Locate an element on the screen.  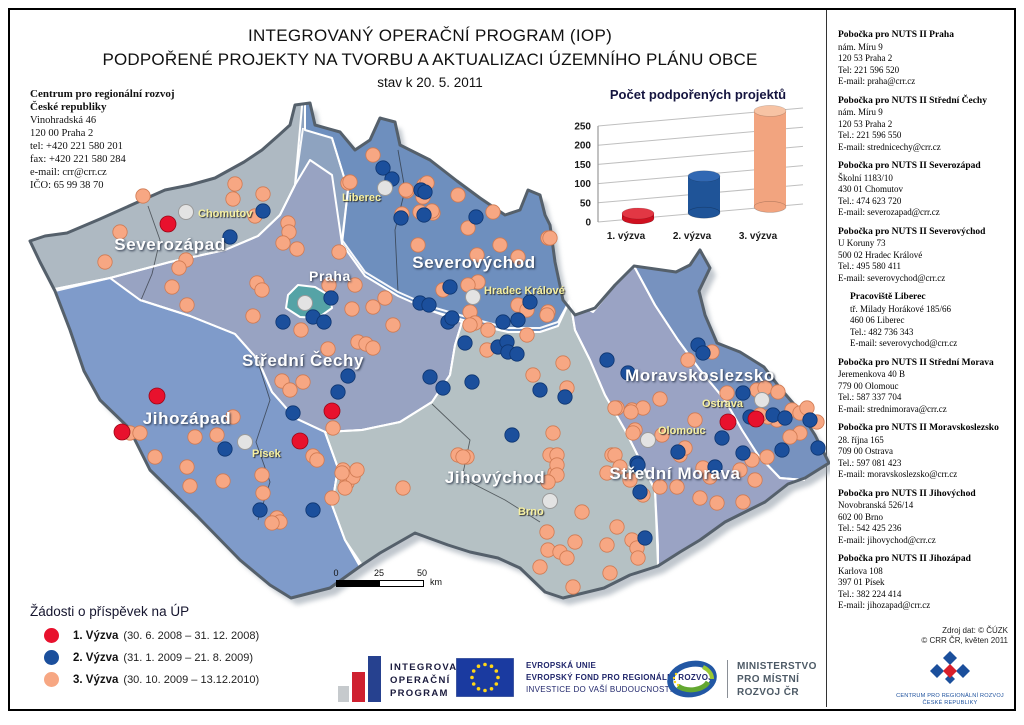
office-line: Školní 1183/10 is located at coordinates (865, 177).